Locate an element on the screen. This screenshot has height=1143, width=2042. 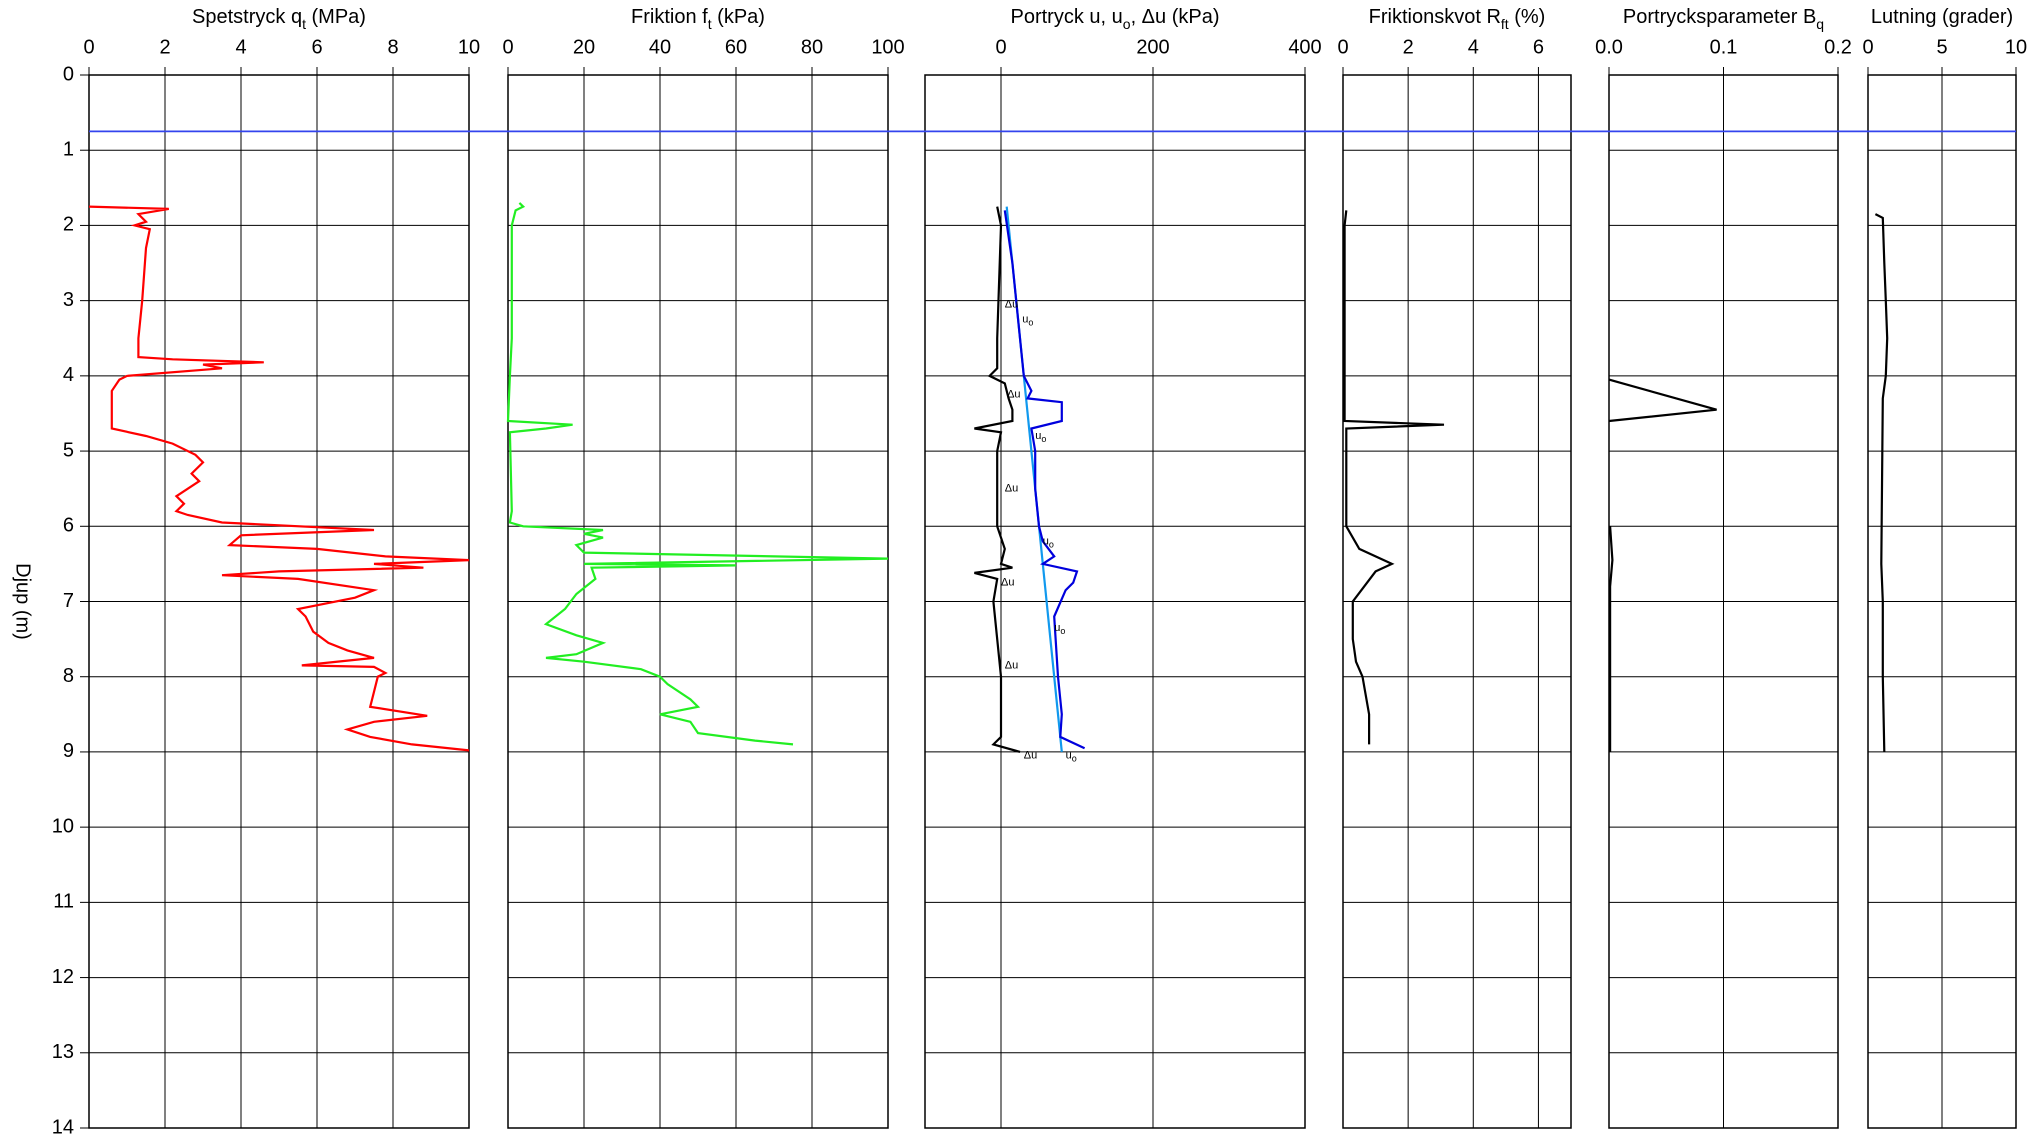
panel-title: Lutning (grader) is located at coordinates (1942, 17).